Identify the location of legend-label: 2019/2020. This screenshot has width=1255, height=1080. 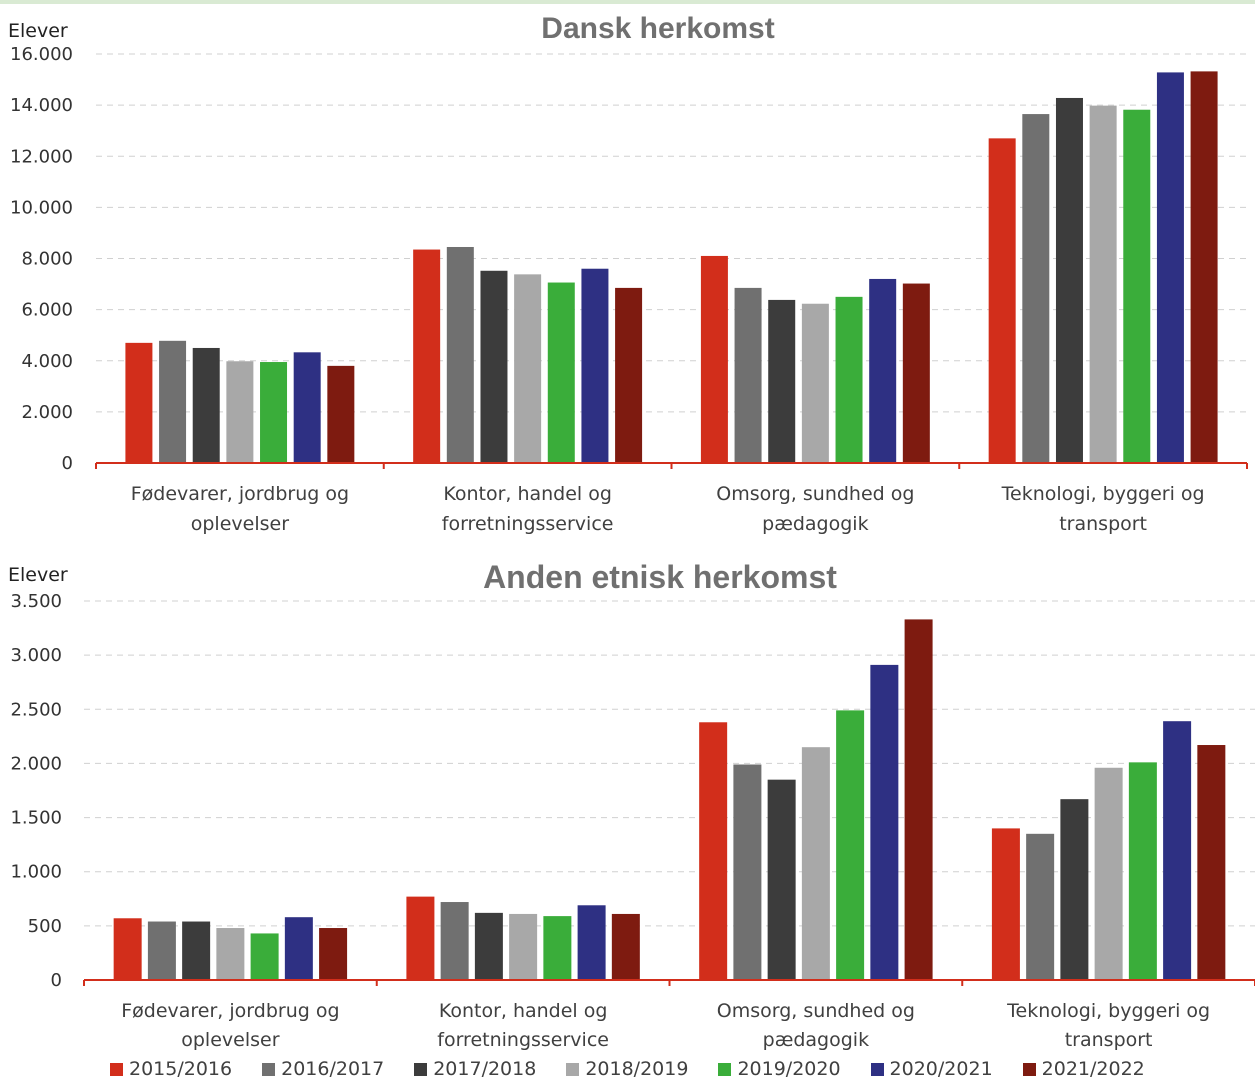
(789, 1069).